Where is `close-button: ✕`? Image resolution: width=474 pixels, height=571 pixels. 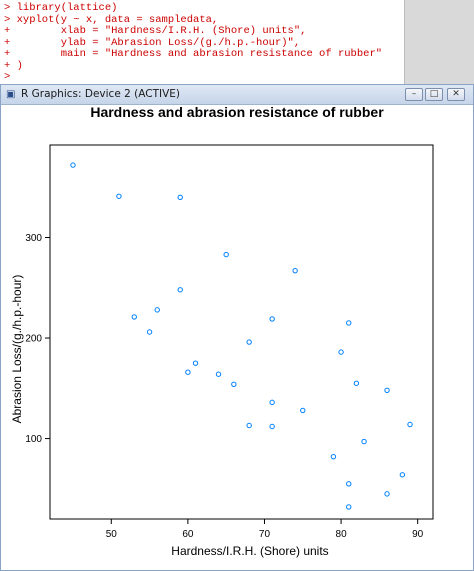
close-button: ✕ is located at coordinates (456, 94).